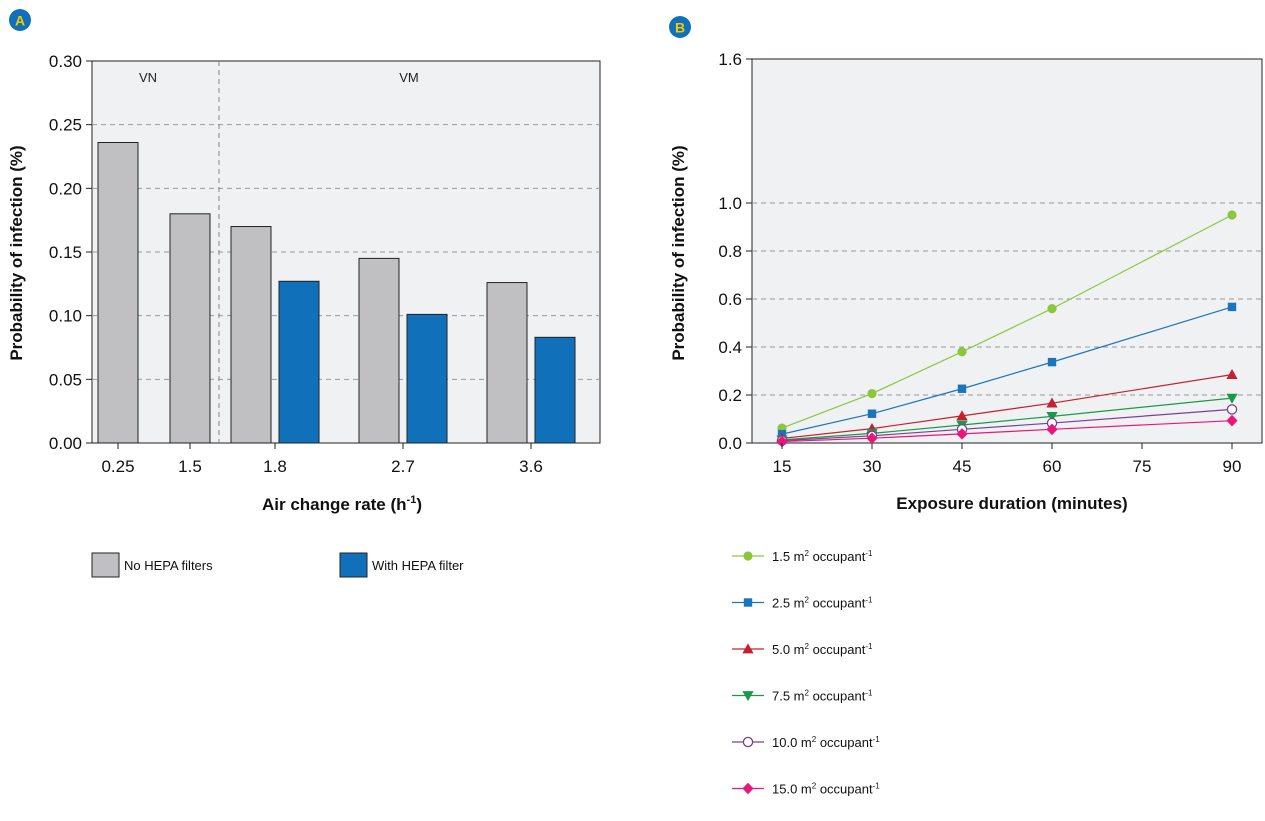 This screenshot has height=821, width=1265. What do you see at coordinates (65, 61) in the screenshot?
I see `panel-a-y-tick-label: 0.30` at bounding box center [65, 61].